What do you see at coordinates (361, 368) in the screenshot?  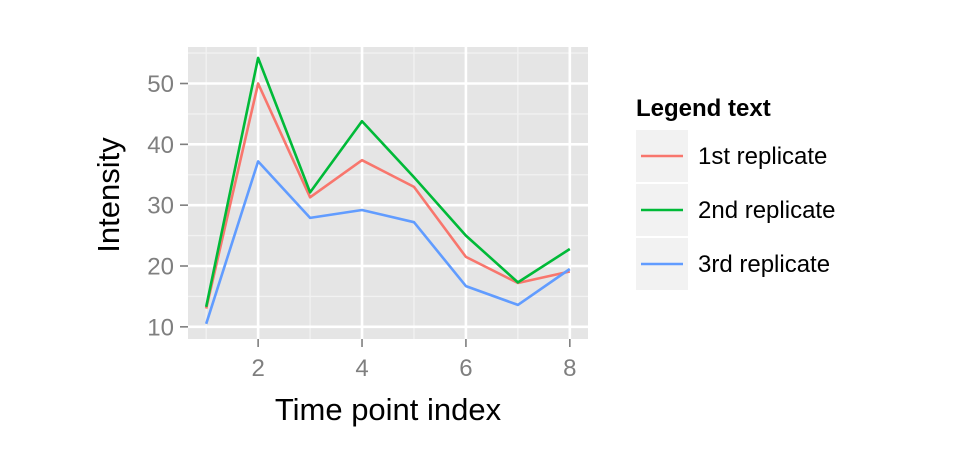 I see `x-tick-label: 4` at bounding box center [361, 368].